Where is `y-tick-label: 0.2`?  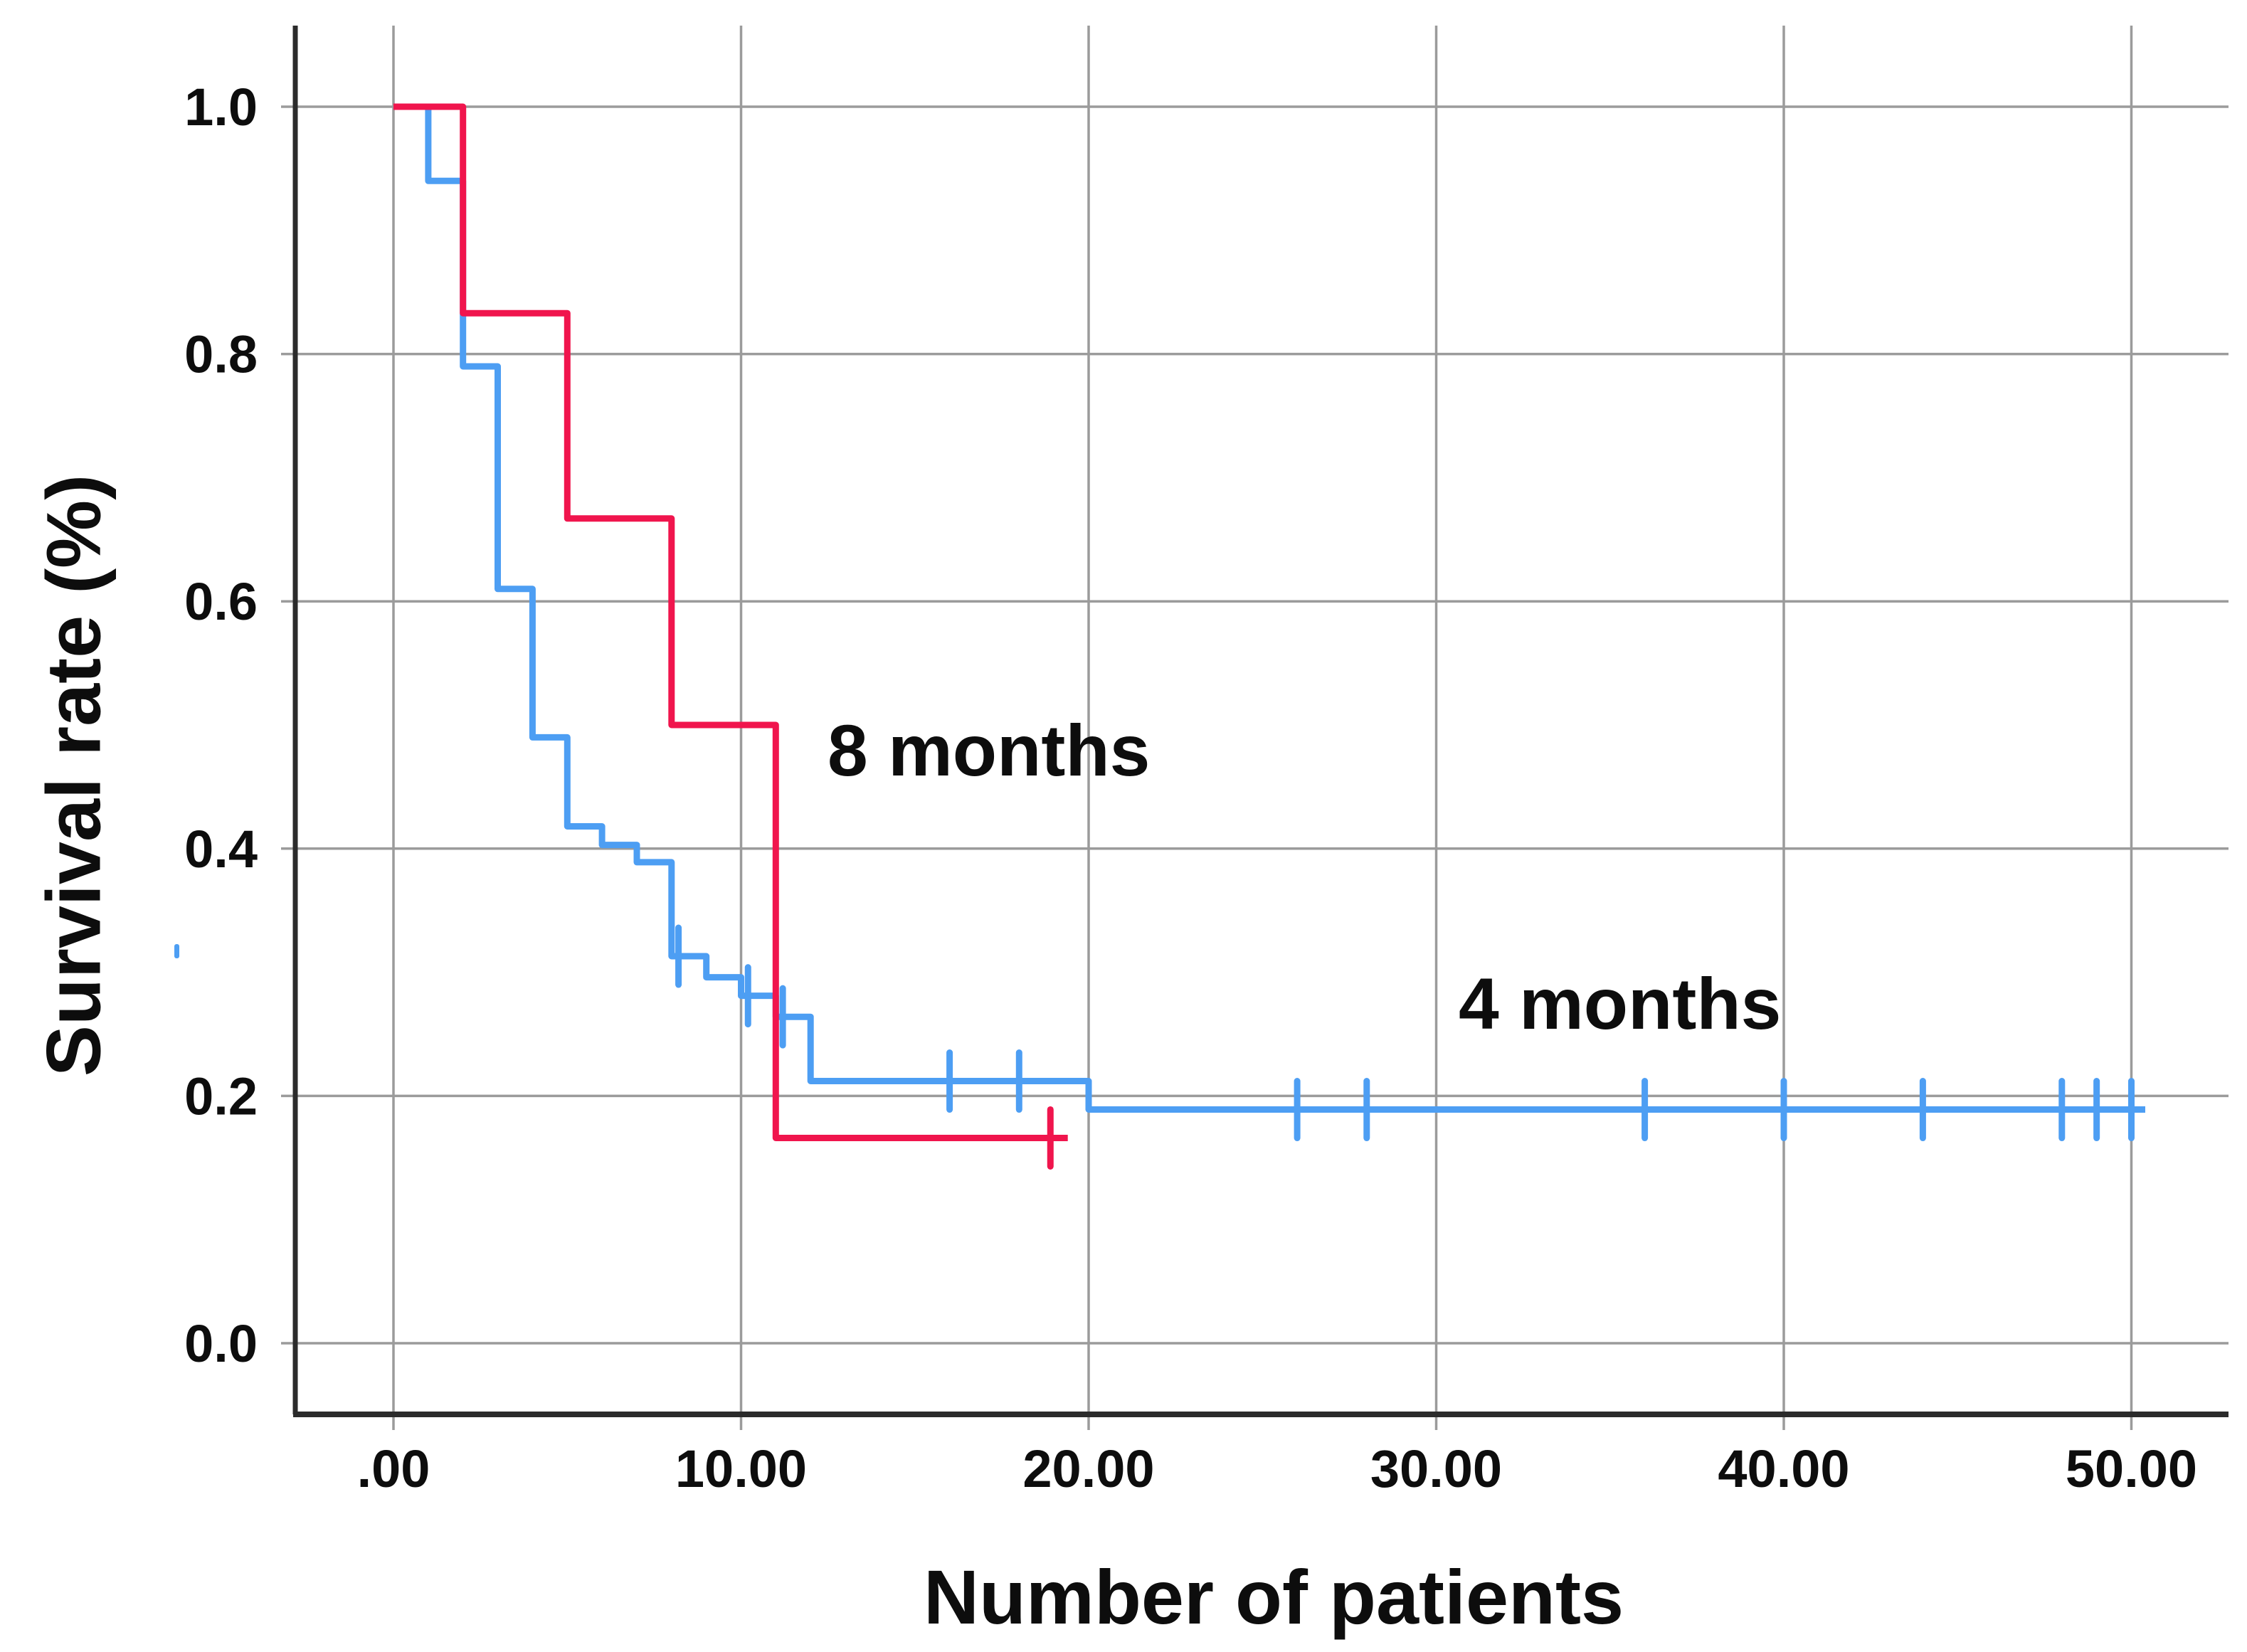
y-tick-label: 0.2 is located at coordinates (221, 1096).